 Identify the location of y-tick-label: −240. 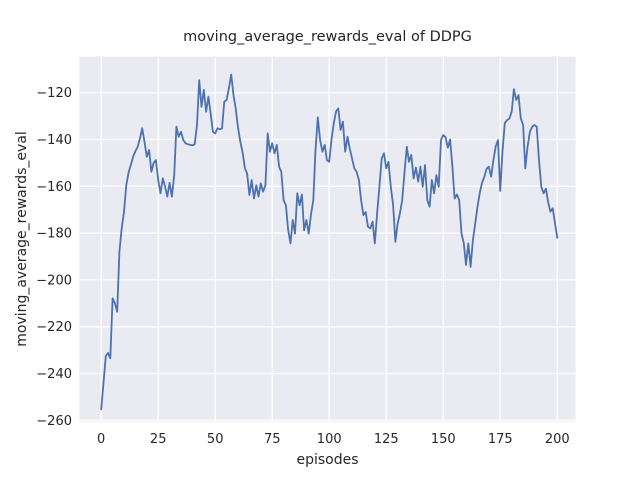
(54, 374).